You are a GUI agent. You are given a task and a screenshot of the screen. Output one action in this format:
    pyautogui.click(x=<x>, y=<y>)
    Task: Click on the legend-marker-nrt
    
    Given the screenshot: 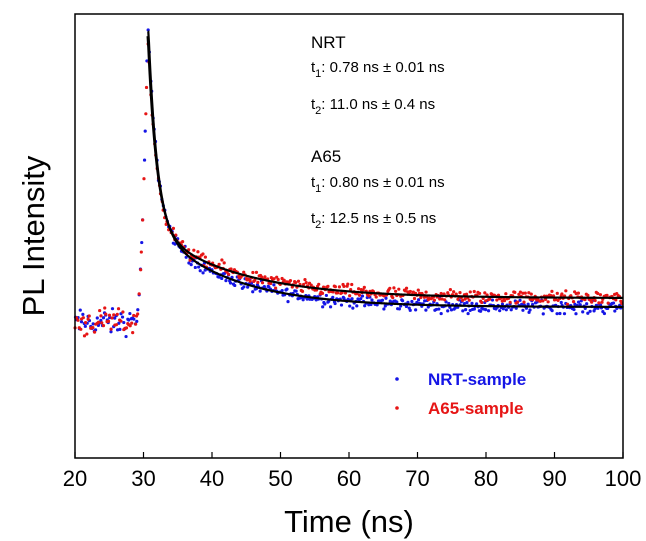 What is the action you would take?
    pyautogui.click(x=397, y=379)
    